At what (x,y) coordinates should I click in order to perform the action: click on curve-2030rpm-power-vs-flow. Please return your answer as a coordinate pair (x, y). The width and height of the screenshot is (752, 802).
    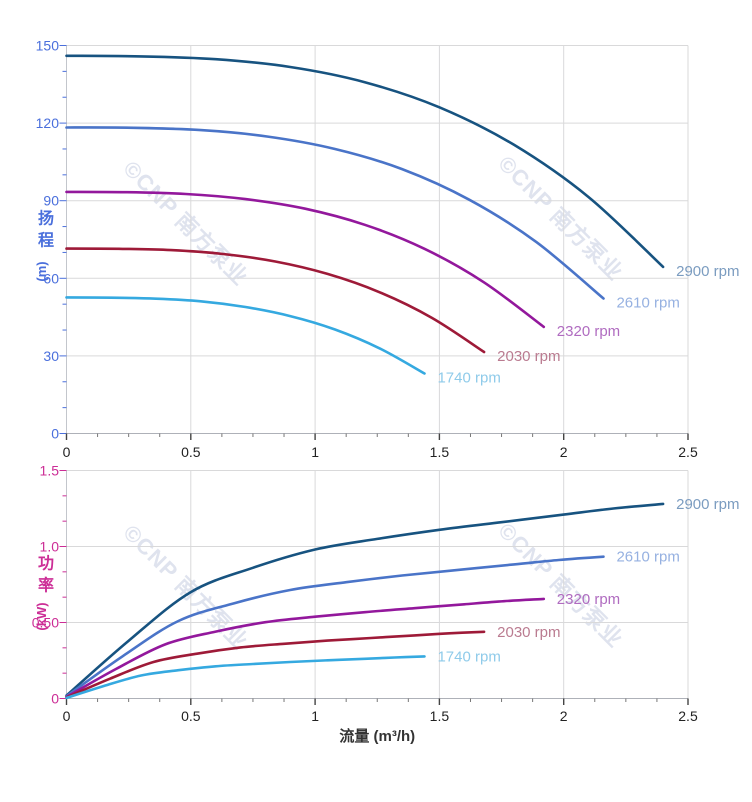
    Looking at the image, I should click on (275, 664).